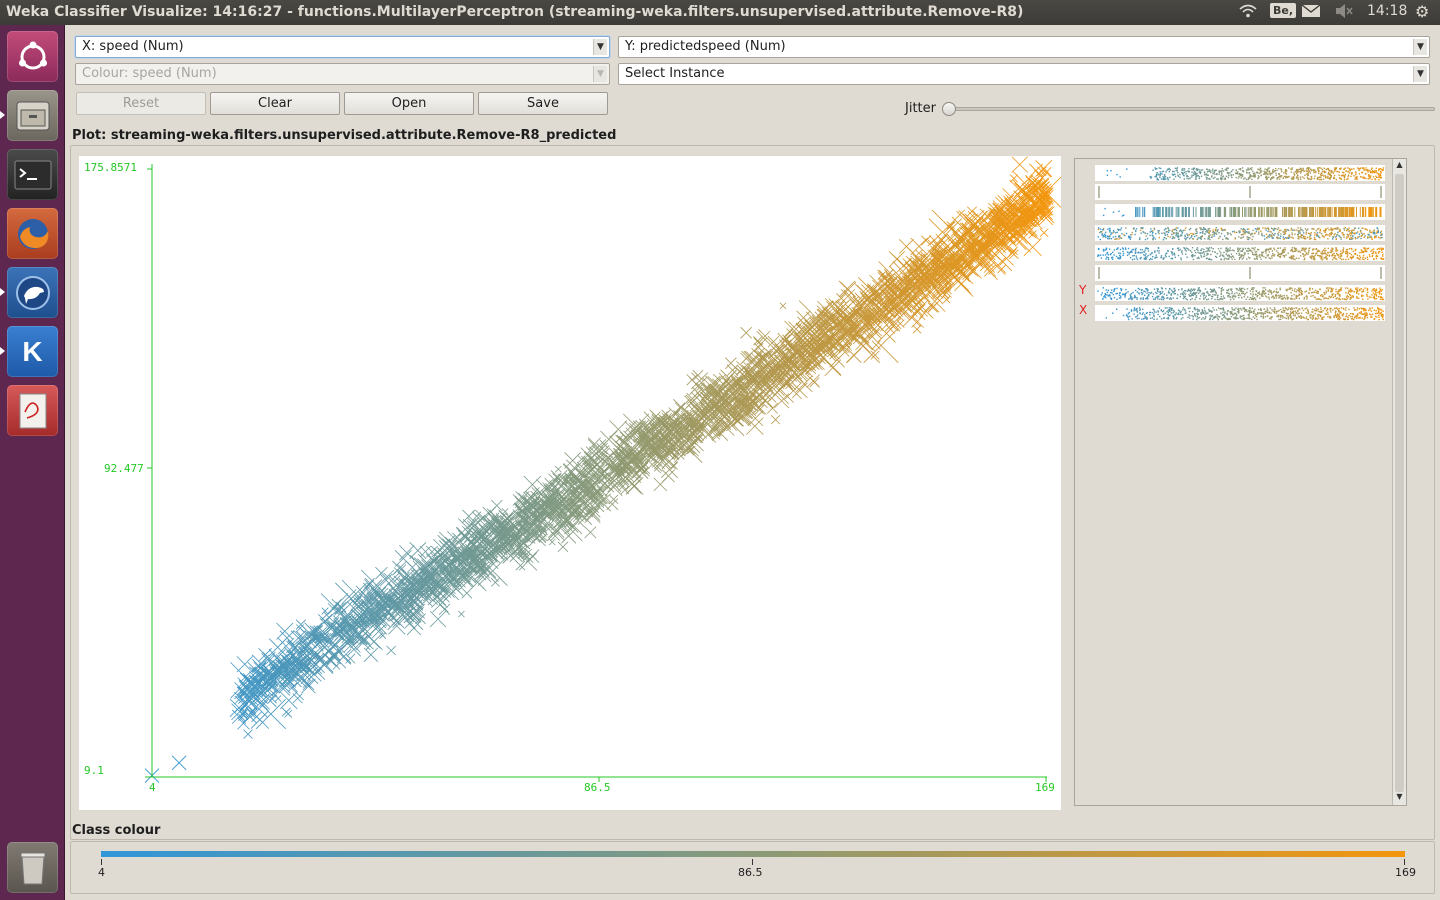 The height and width of the screenshot is (900, 1440). Describe the element at coordinates (1387, 11) in the screenshot. I see `clock: 14:18` at that location.